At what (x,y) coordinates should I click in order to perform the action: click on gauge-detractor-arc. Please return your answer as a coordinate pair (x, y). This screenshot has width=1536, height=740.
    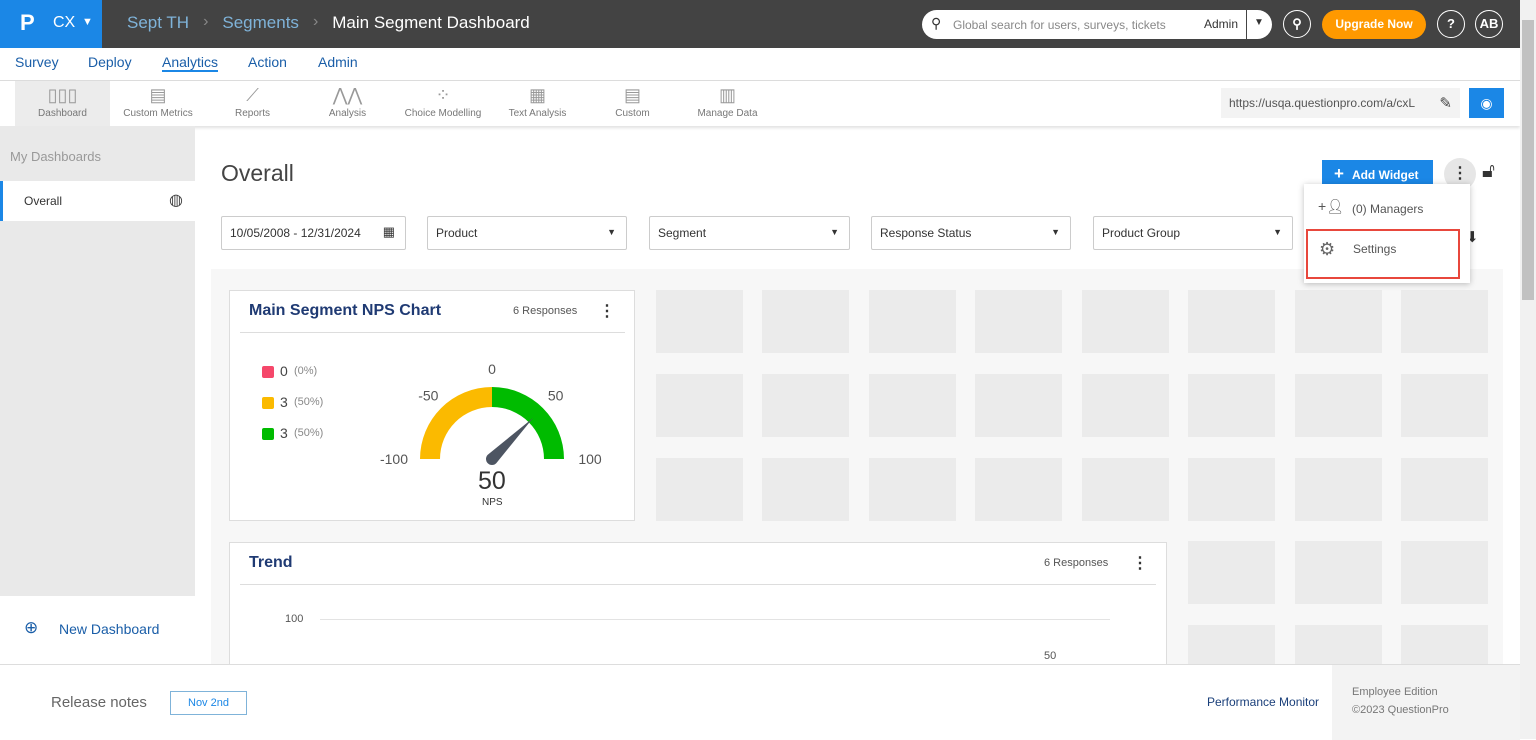
    Looking at the image, I should click on (456, 423).